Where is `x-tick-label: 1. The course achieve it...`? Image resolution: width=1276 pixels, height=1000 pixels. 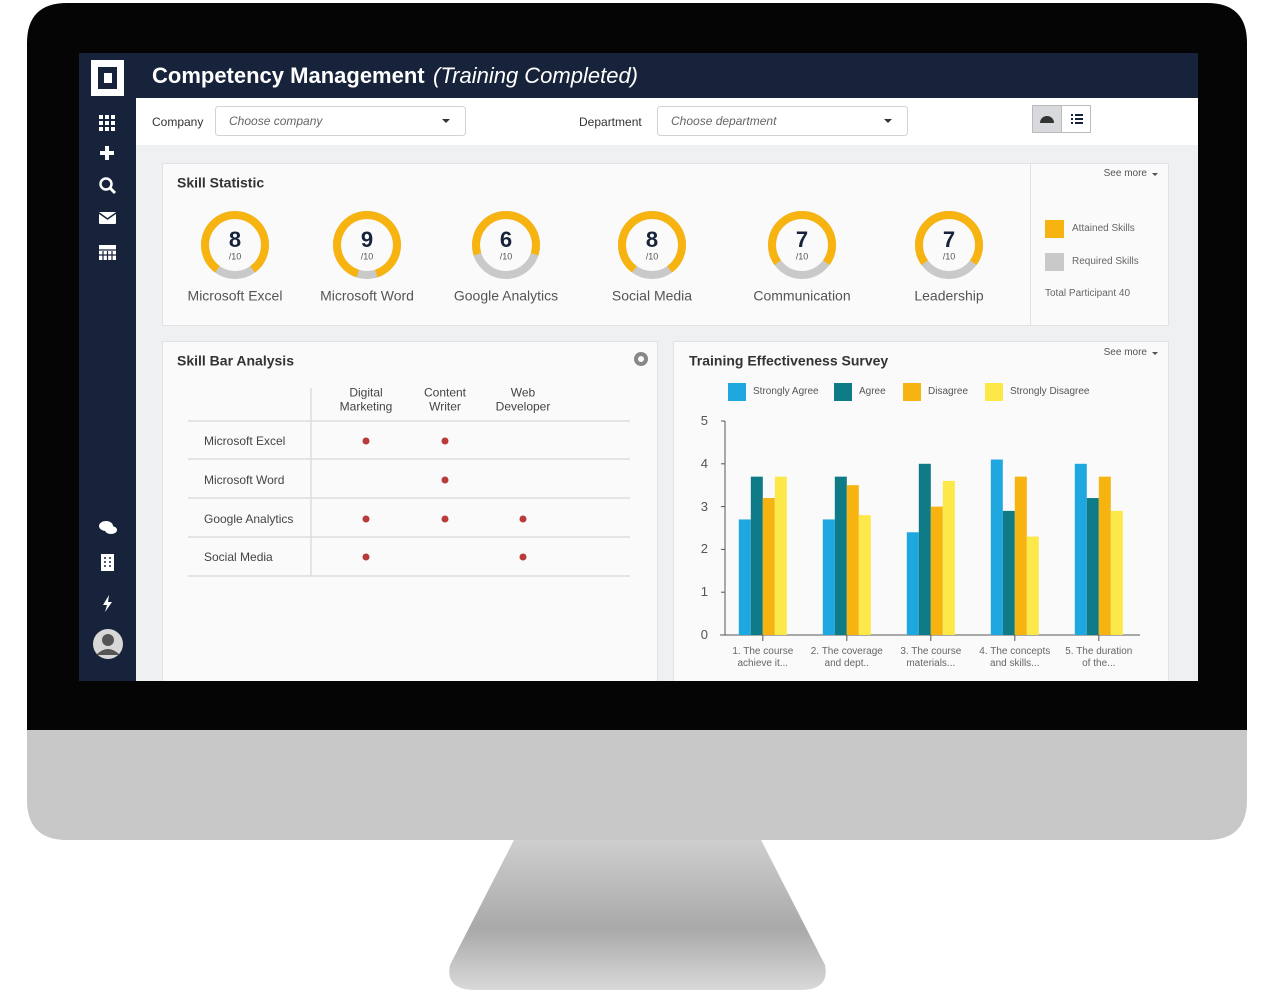 x-tick-label: 1. The course achieve it... is located at coordinates (763, 657).